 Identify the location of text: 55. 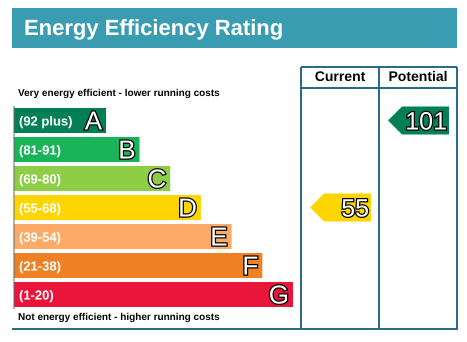
(355, 208).